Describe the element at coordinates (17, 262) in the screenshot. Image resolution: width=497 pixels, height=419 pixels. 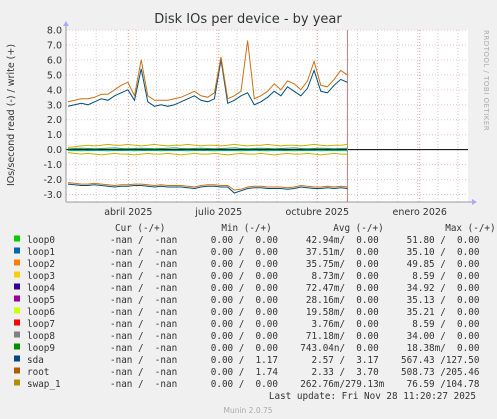
I see `legend-swatch-loop2` at that location.